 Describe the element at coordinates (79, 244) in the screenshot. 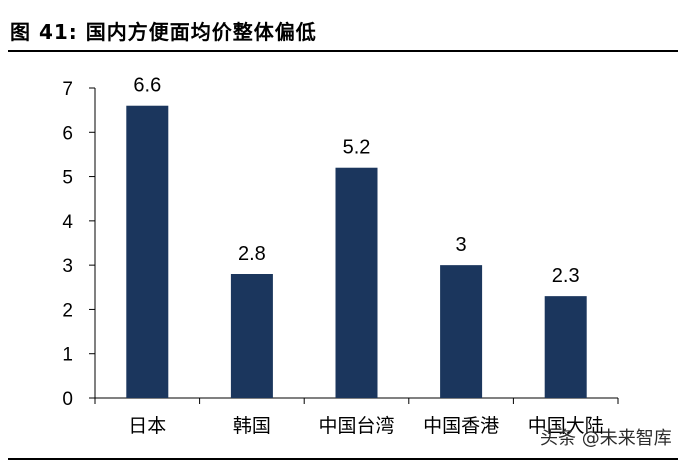

I see `y-axis: 0 1 2 3 4 5 6 7` at that location.